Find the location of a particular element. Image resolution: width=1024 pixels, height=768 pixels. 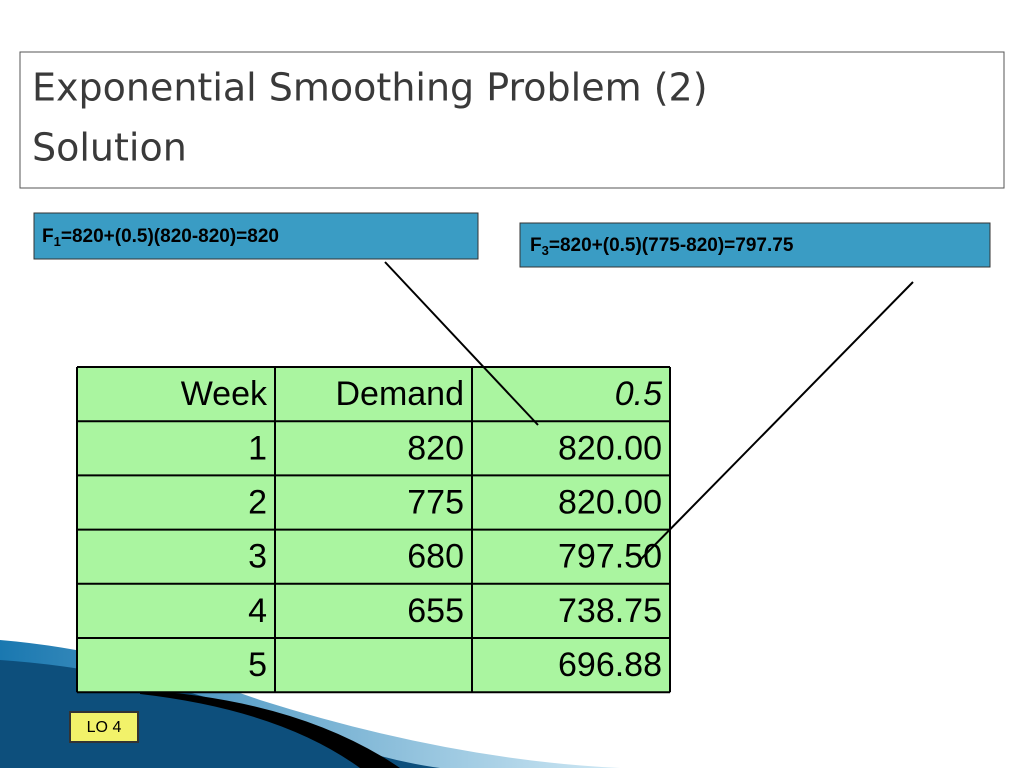

cell: 680 is located at coordinates (435, 557).